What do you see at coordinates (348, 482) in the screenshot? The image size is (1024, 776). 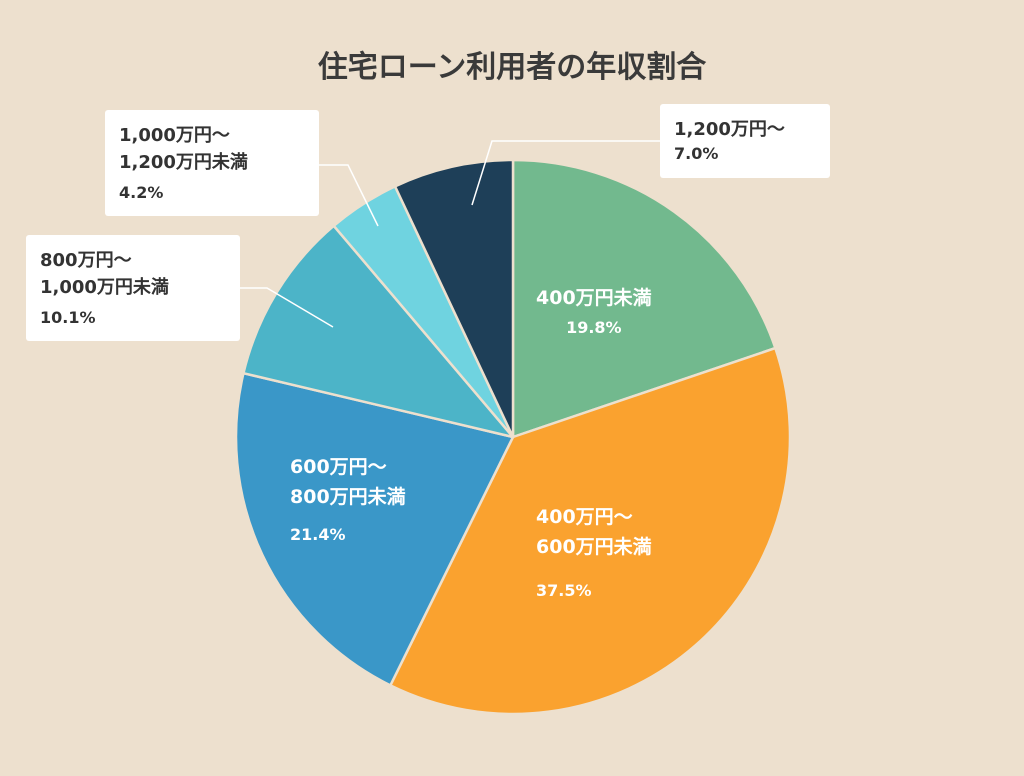 I see `slice-category-600-800: 600万円〜 800万円未満` at bounding box center [348, 482].